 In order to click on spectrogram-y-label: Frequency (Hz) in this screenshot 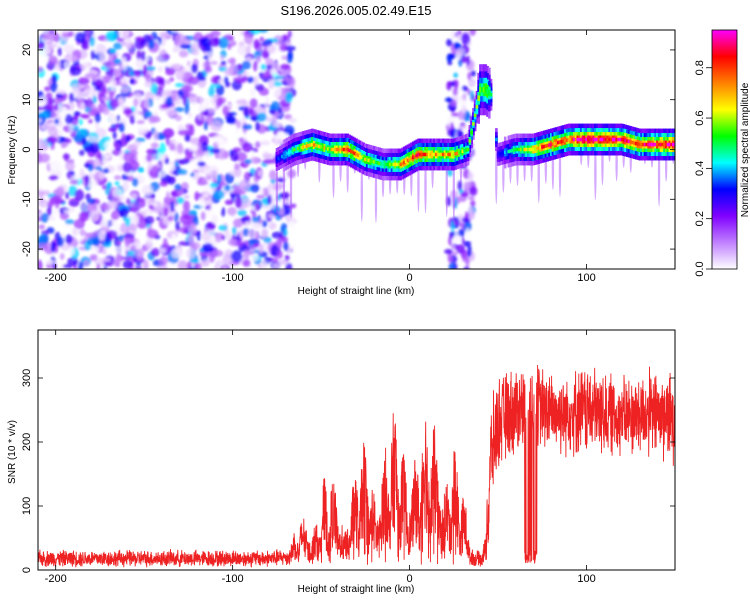, I will do `click(12, 150)`.